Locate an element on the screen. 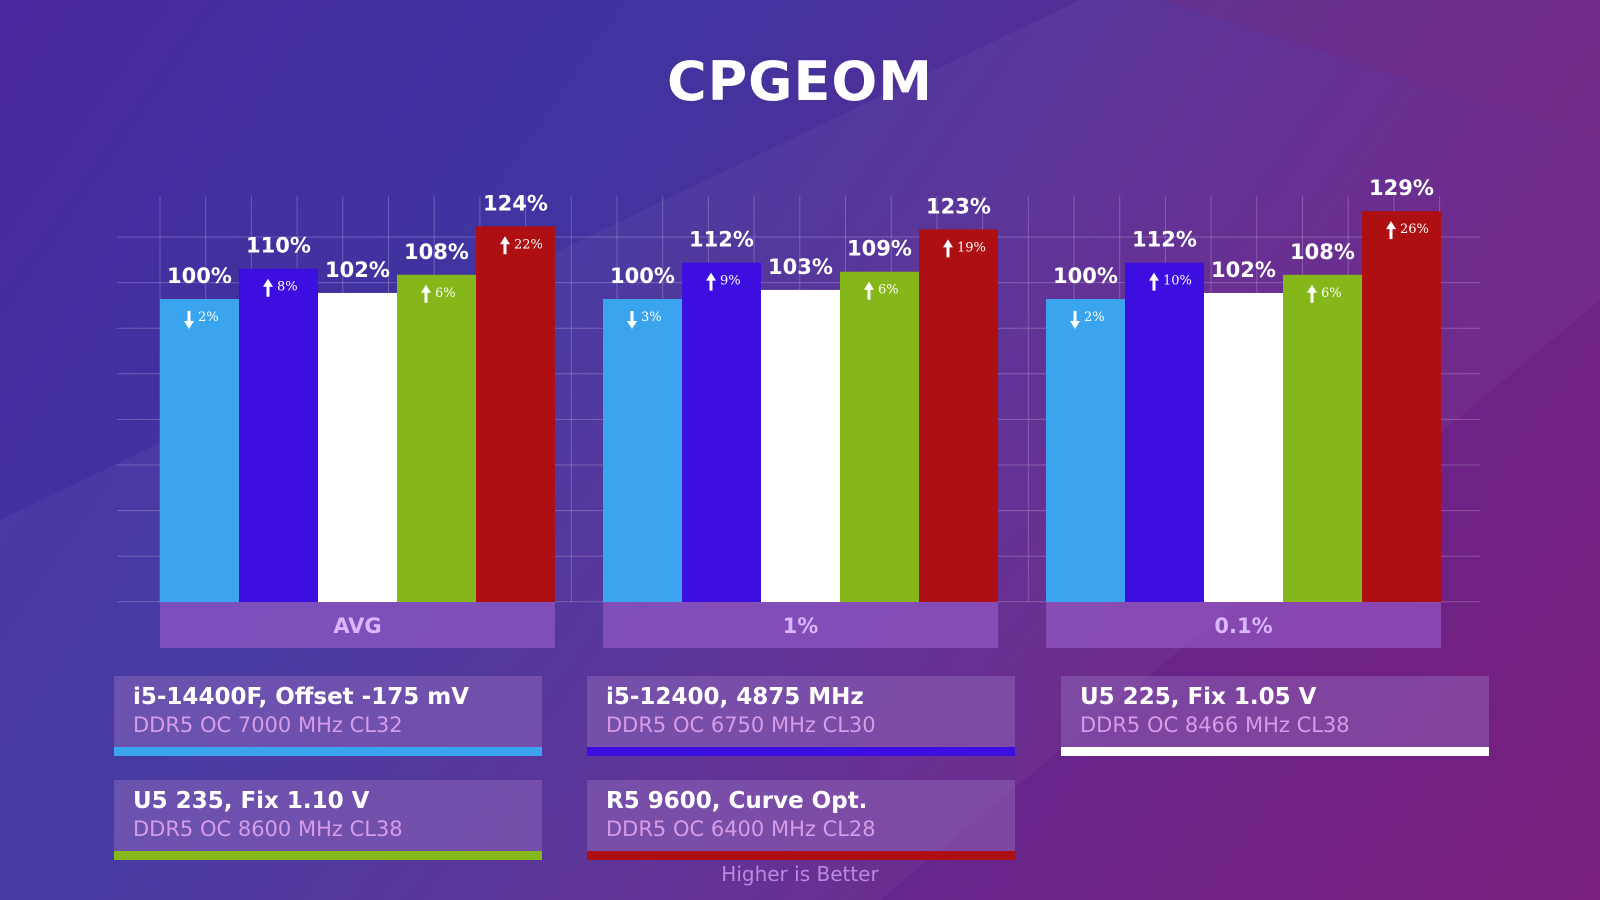  legend-sub: DDR5 OC 6750 MHz CL30 is located at coordinates (741, 725).